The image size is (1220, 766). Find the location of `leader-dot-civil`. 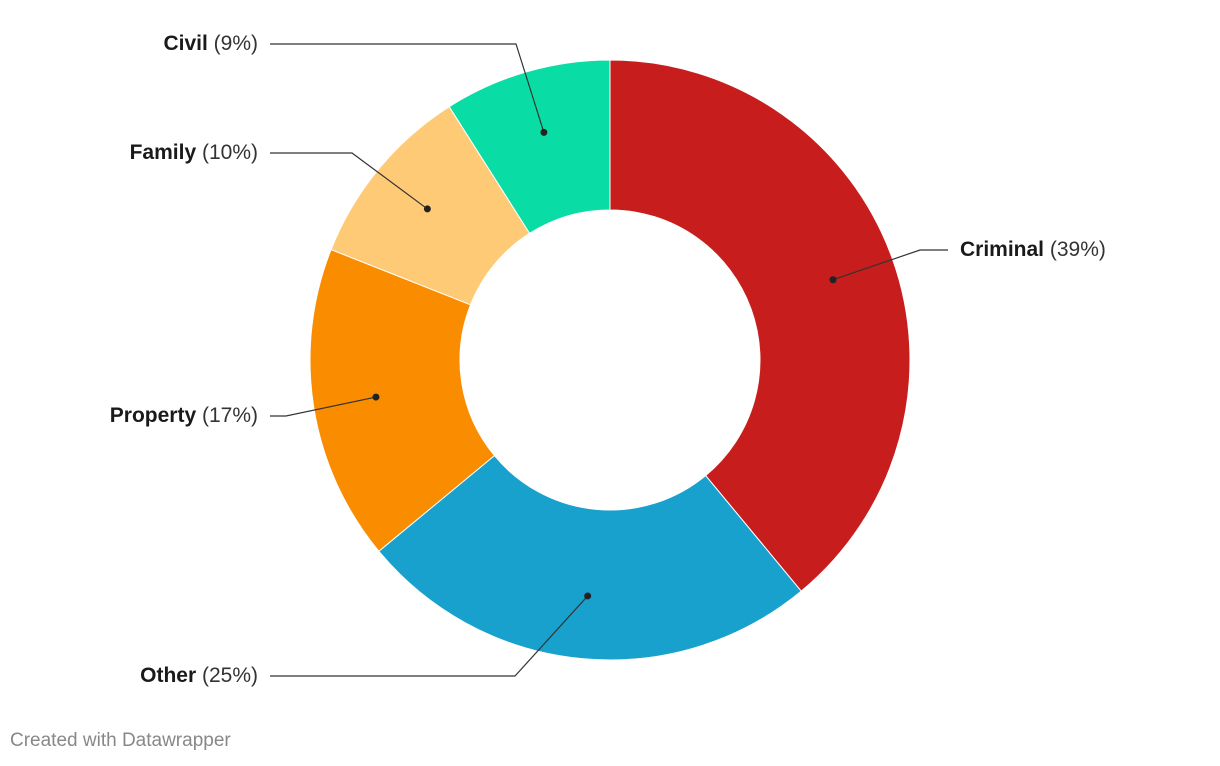

leader-dot-civil is located at coordinates (544, 132).